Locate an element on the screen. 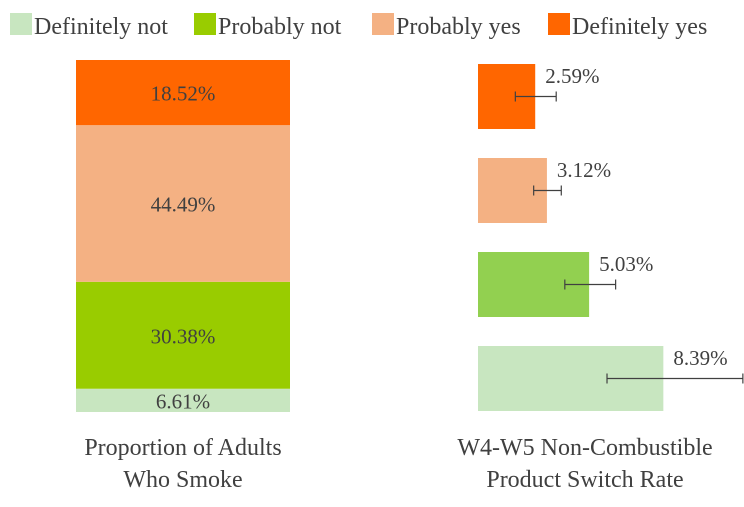 This screenshot has width=744, height=507. legend-item: Definitely yes is located at coordinates (627, 26).